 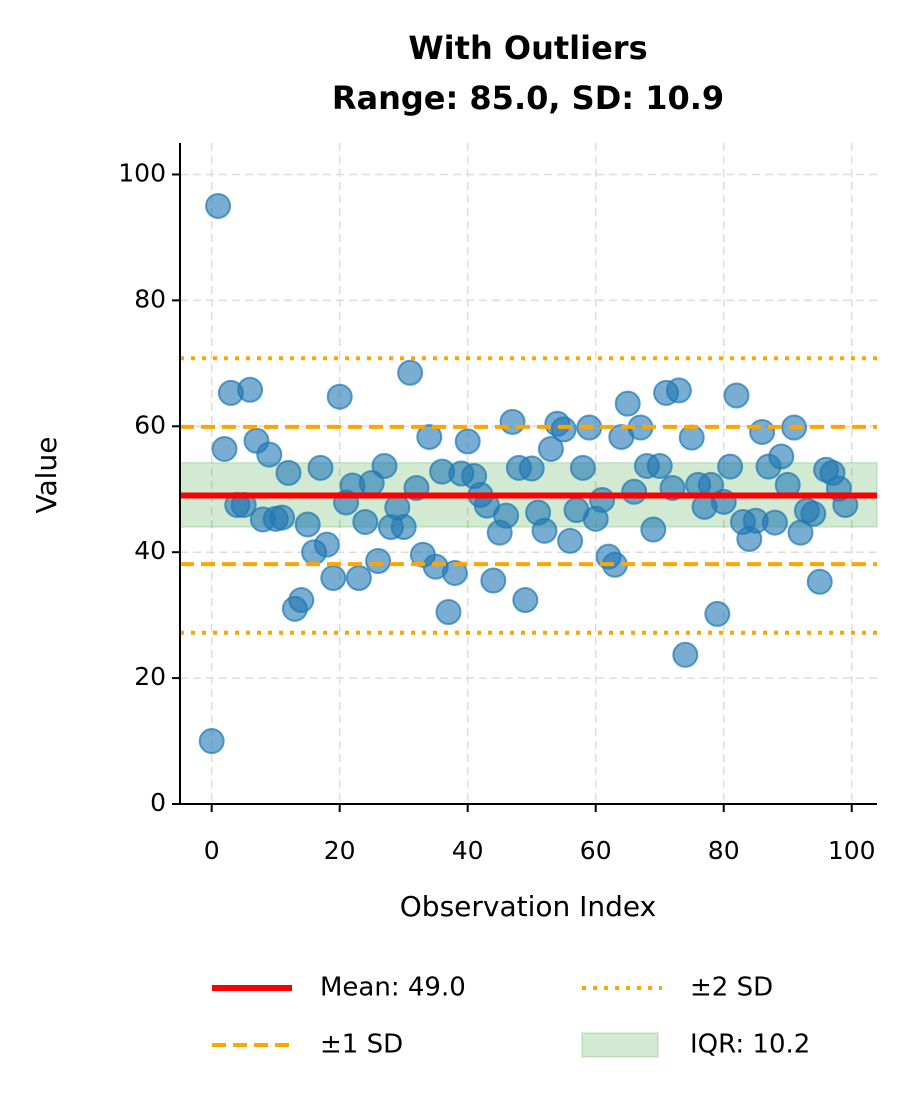 I want to click on legend-label: Mean: 49.0, so click(x=393, y=988).